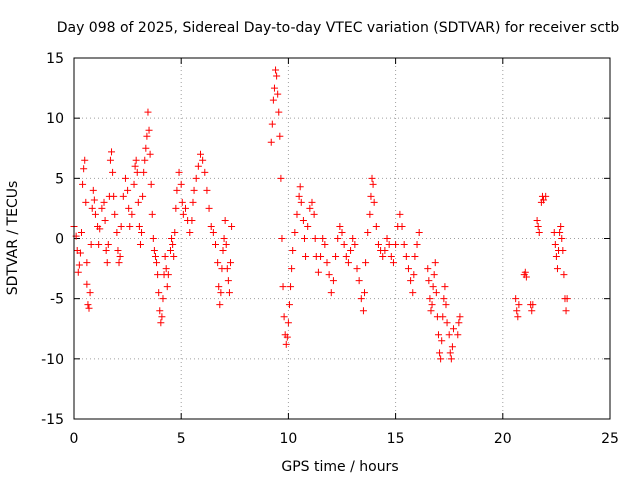  What do you see at coordinates (55, 119) in the screenshot?
I see `y-tick-label: 10` at bounding box center [55, 119].